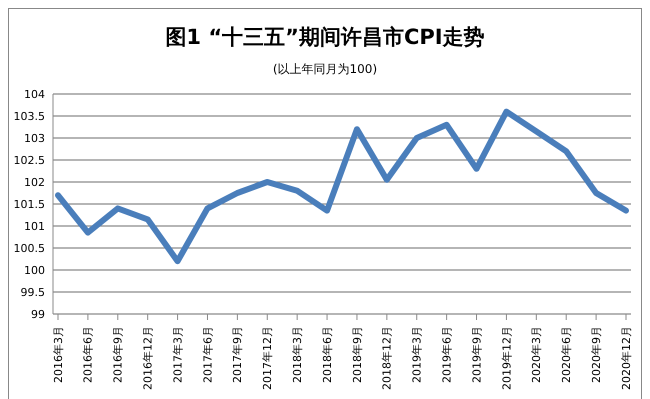 The width and height of the screenshot is (650, 399). Describe the element at coordinates (34, 270) in the screenshot. I see `y-tick-label: 100` at that location.